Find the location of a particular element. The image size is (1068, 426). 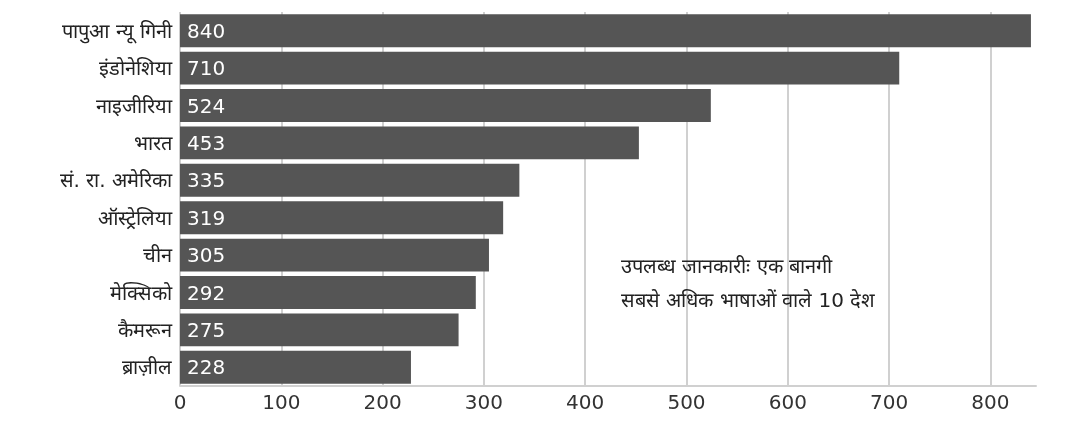

y-tick-label: कैमरून is located at coordinates (145, 329).